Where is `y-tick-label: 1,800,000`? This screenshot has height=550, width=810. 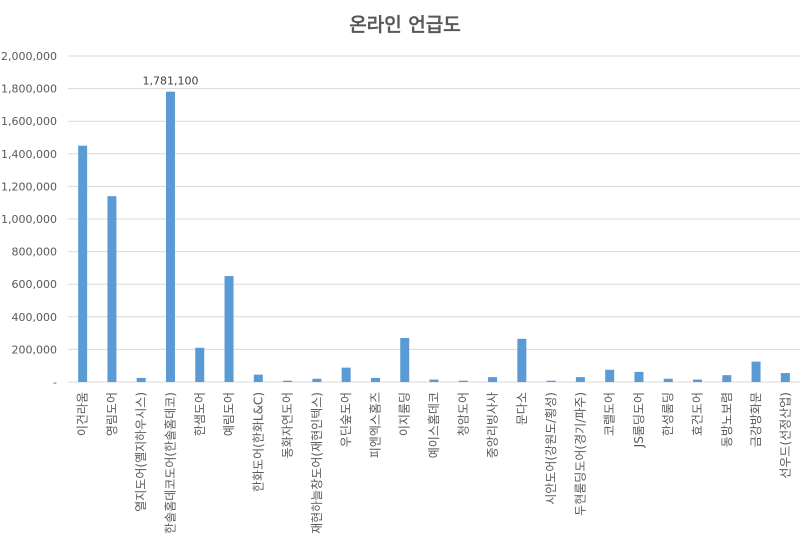
y-tick-label: 1,800,000 is located at coordinates (29, 89).